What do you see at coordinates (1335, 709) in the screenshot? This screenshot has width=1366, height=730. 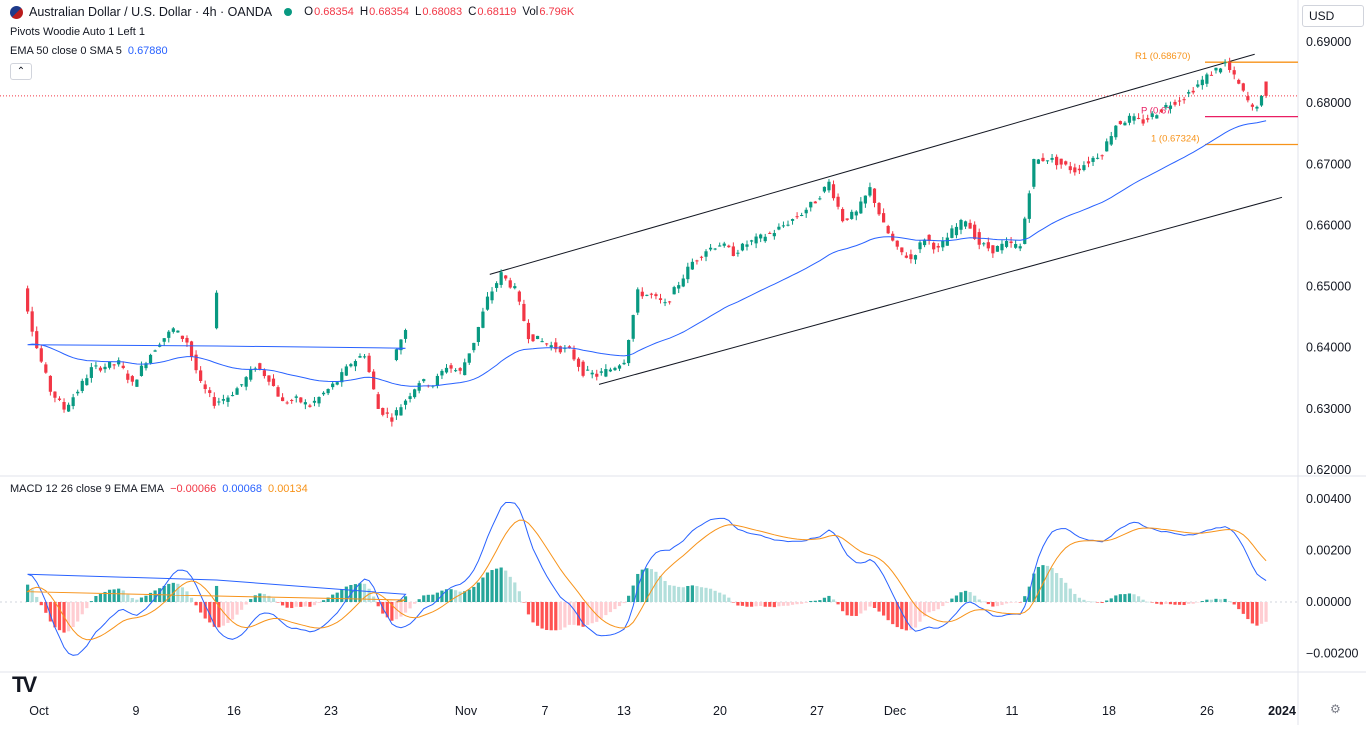 I see `settings-gear-icon: ⚙` at bounding box center [1335, 709].